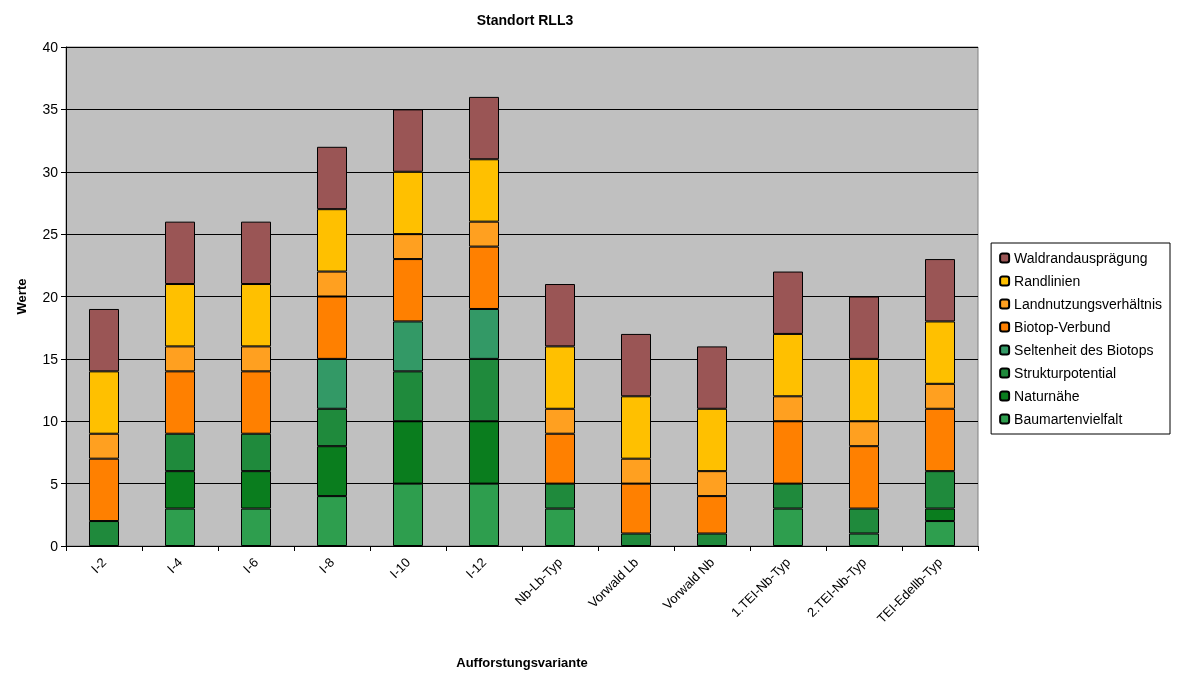 The image size is (1178, 677). Describe the element at coordinates (400, 568) in the screenshot. I see `x-tick-label: I-10` at that location.